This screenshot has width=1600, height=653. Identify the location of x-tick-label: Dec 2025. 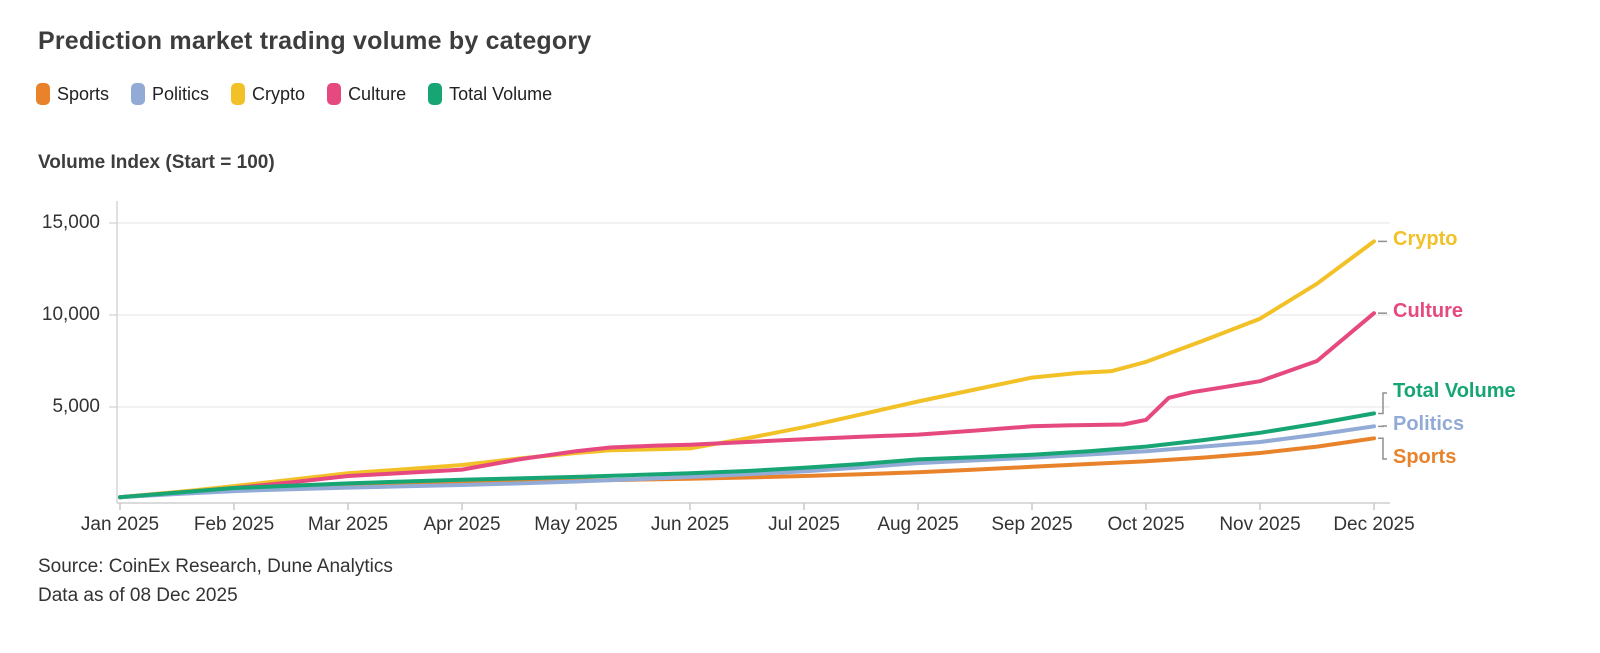
(1374, 524).